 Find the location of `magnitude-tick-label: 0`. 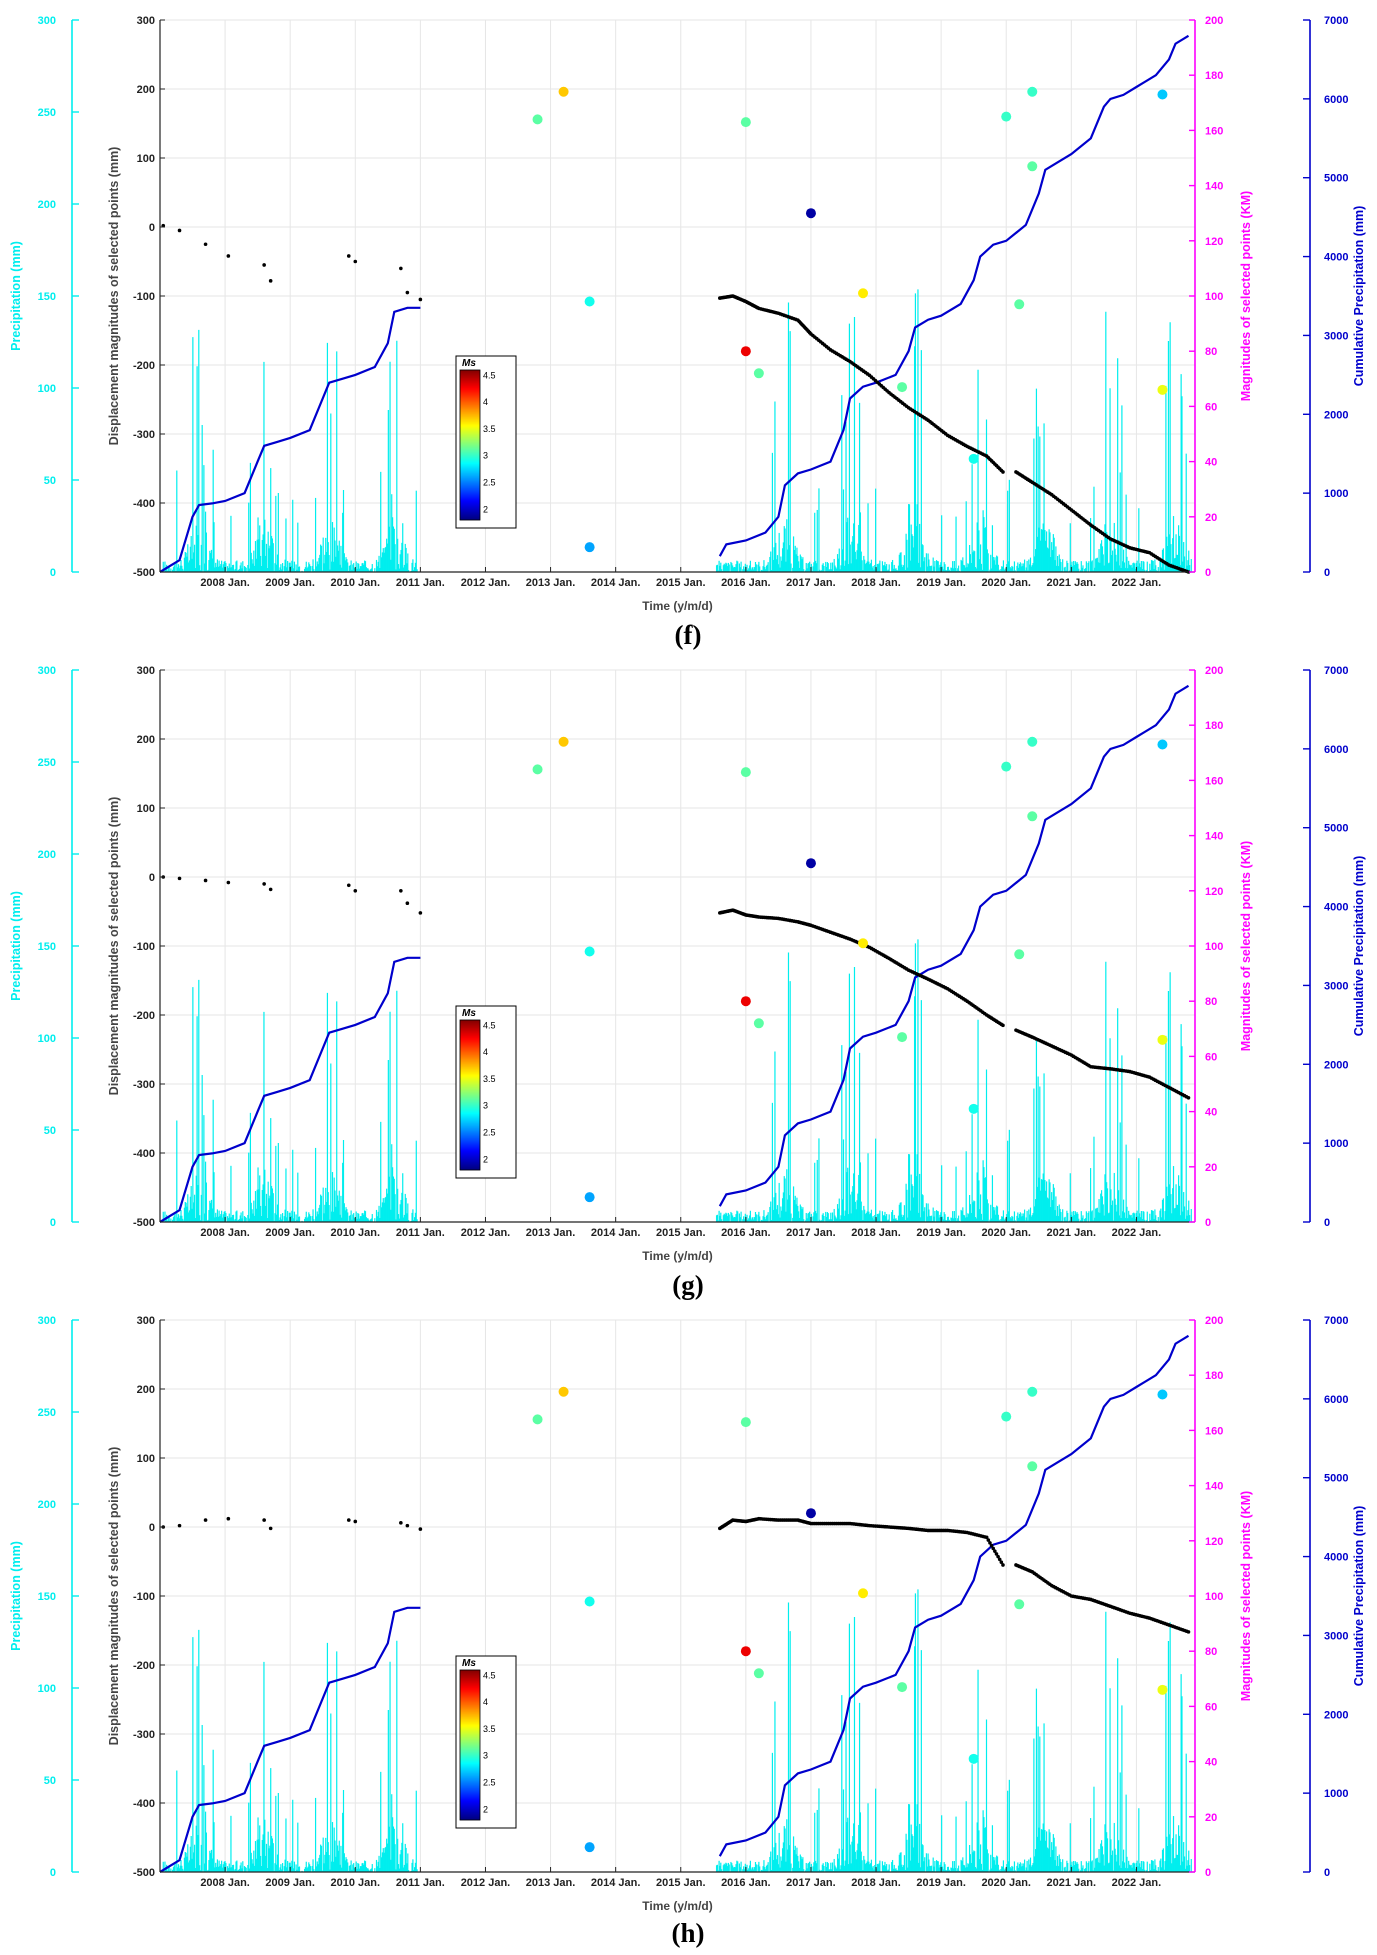

magnitude-tick-label: 0 is located at coordinates (1208, 1873).